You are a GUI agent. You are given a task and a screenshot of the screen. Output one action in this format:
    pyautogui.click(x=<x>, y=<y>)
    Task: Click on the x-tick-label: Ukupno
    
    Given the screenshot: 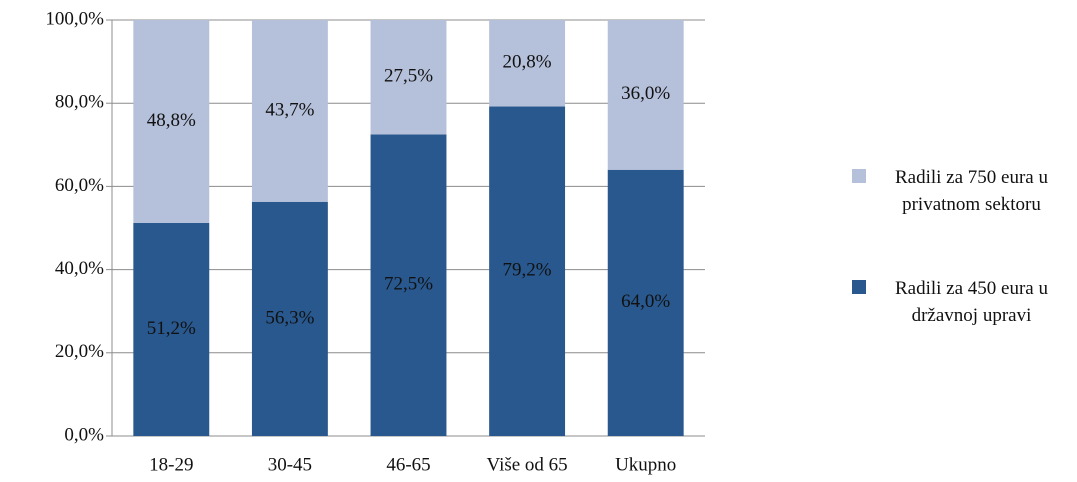 What is the action you would take?
    pyautogui.click(x=645, y=464)
    